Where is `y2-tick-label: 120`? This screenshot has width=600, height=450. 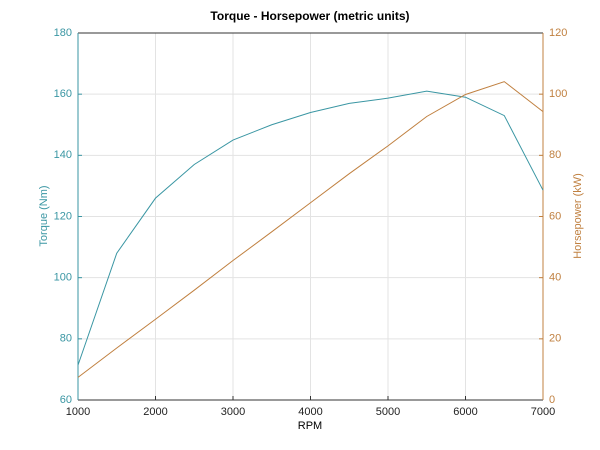 y2-tick-label: 120 is located at coordinates (558, 33).